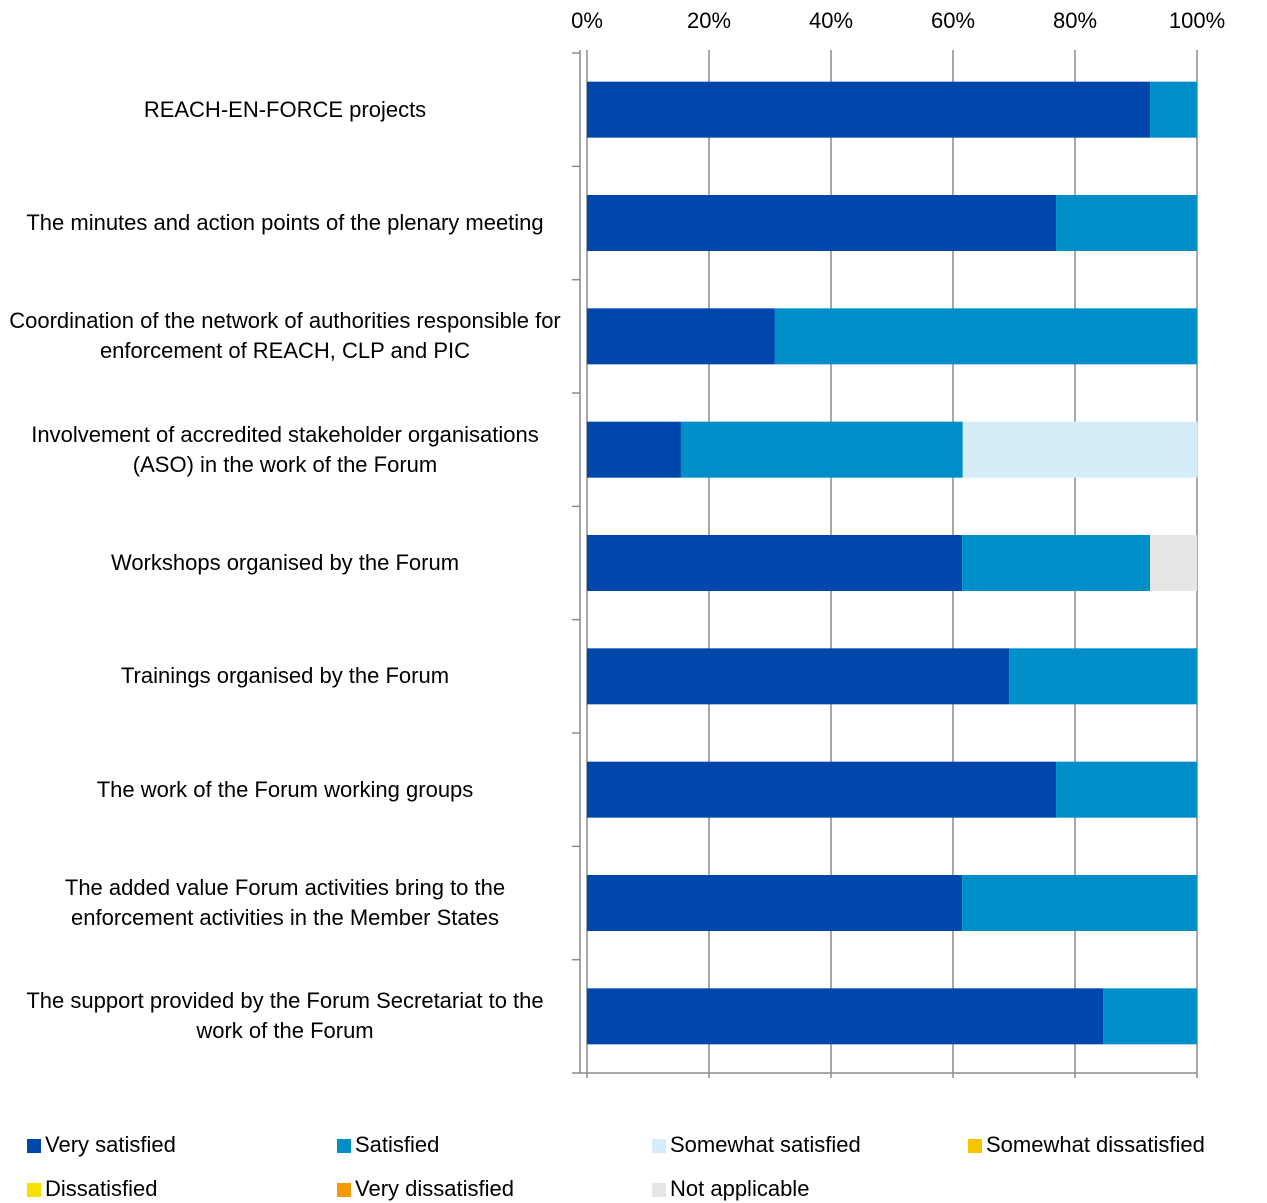  I want to click on x-tick-label: 0%, so click(587, 20).